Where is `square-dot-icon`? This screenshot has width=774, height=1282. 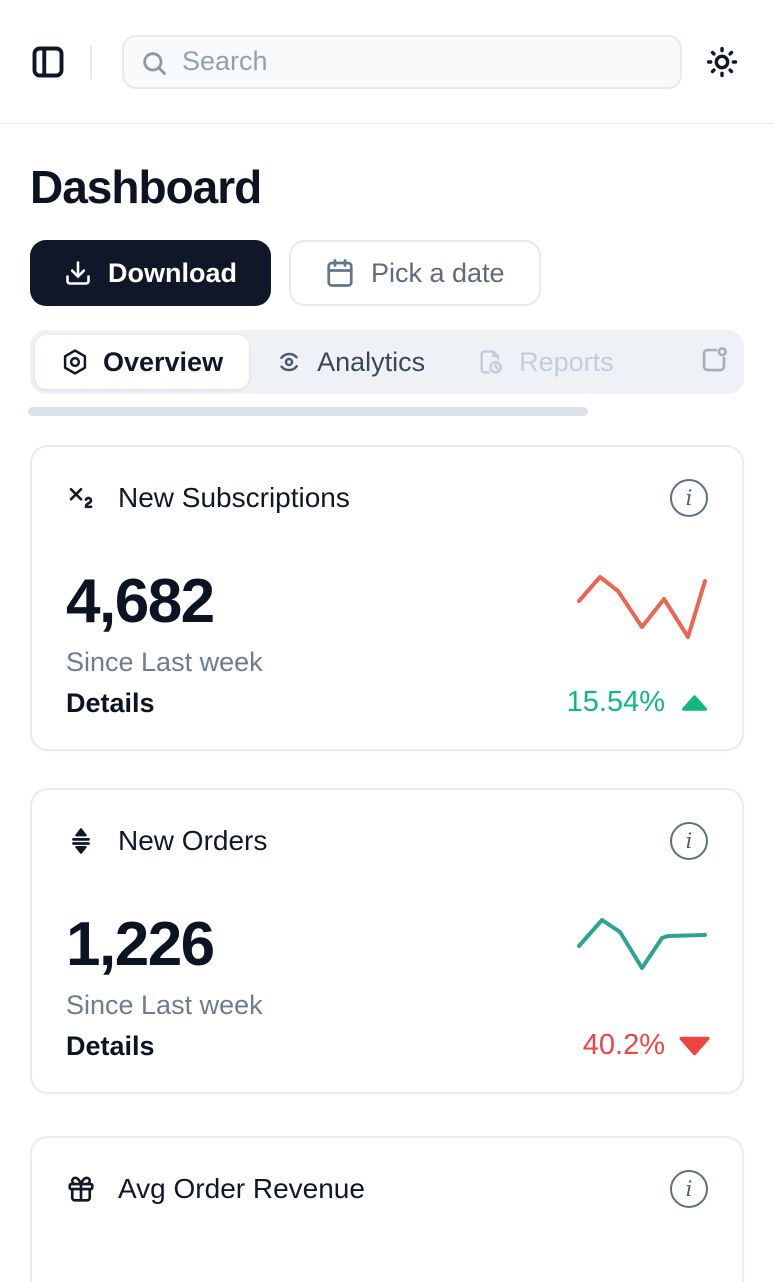 square-dot-icon is located at coordinates (714, 358).